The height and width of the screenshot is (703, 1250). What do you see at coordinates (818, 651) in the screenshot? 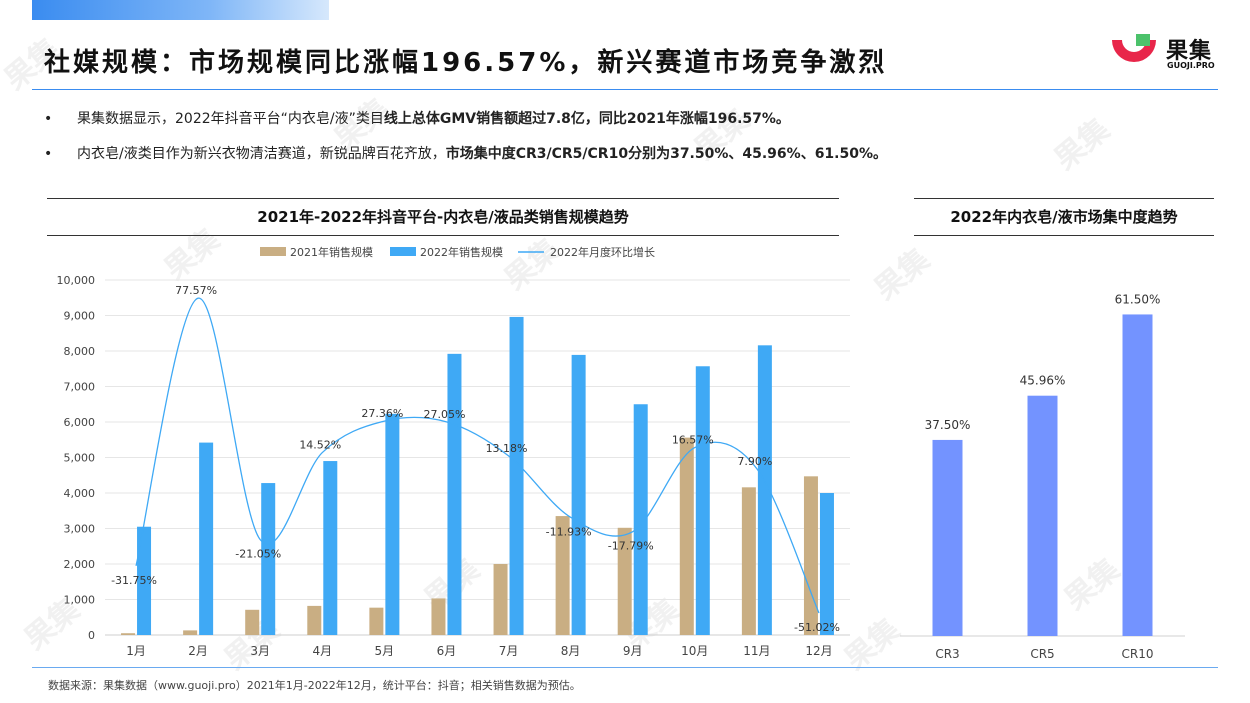
I see `x-tick-label: 12月` at bounding box center [818, 651].